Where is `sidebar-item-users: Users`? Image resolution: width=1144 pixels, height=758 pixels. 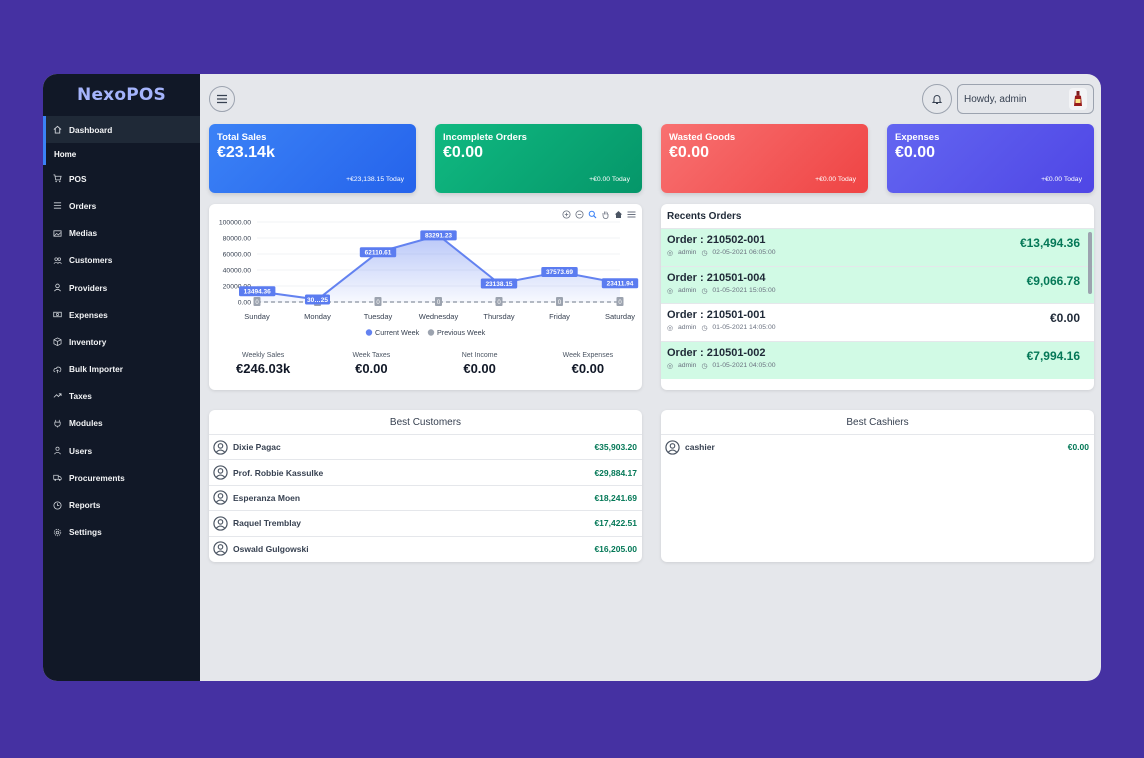 sidebar-item-users: Users is located at coordinates (121, 450).